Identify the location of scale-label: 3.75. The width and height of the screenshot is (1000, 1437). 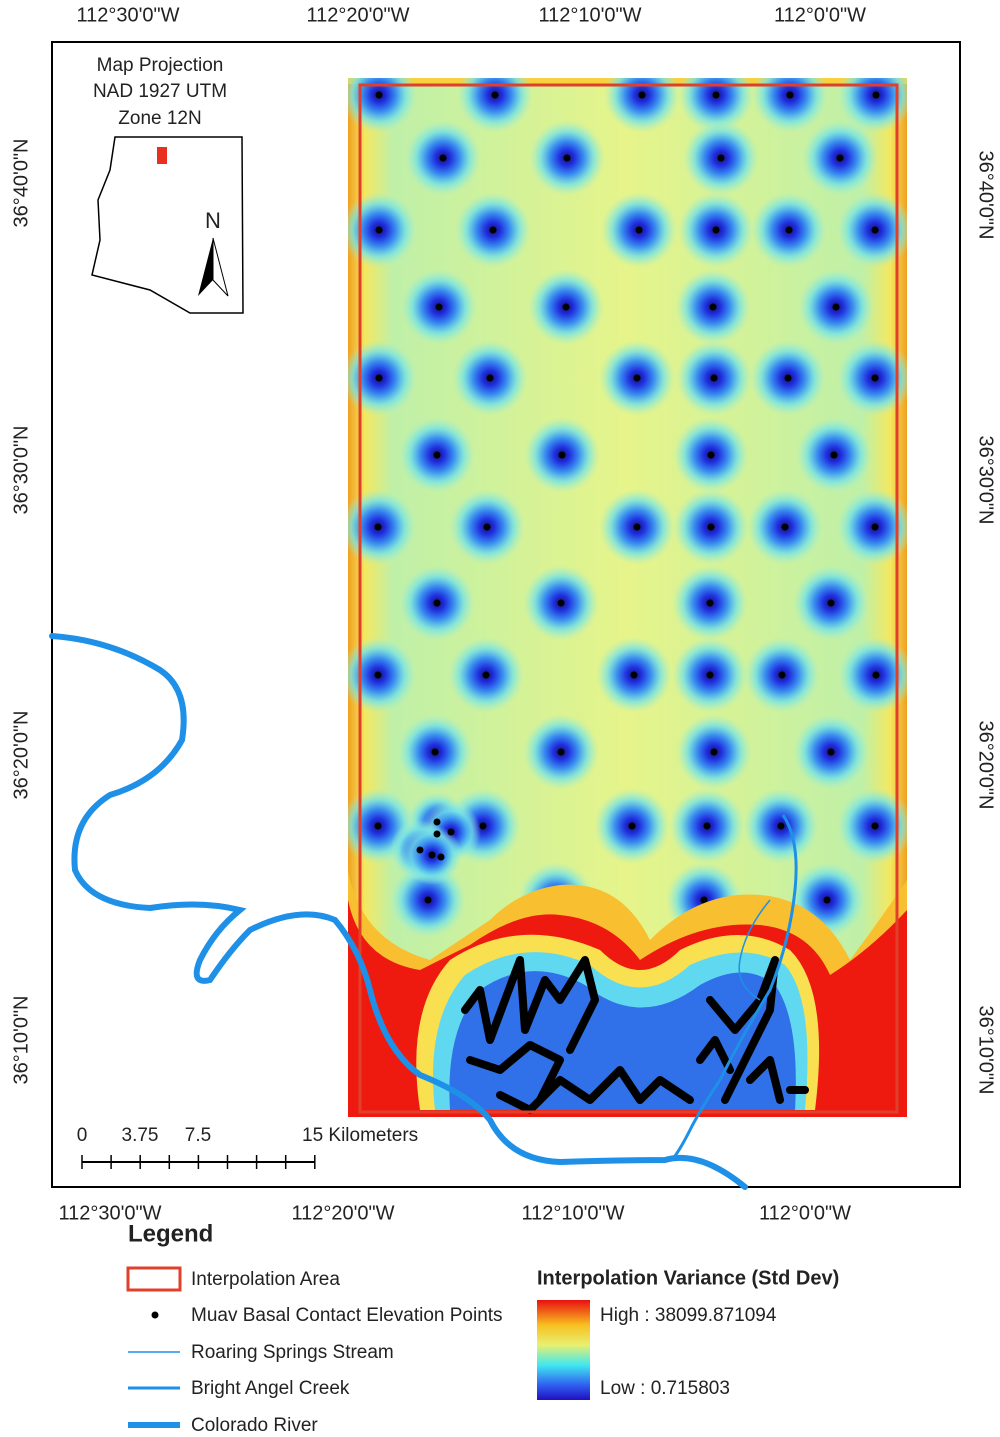
(140, 1135).